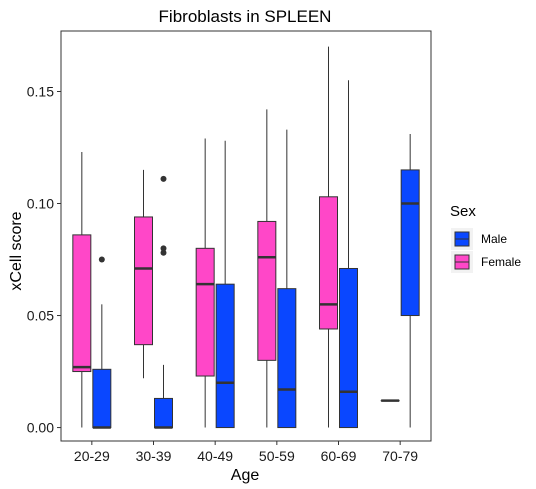 The height and width of the screenshot is (489, 536). I want to click on legend-label-male: Male, so click(494, 239).